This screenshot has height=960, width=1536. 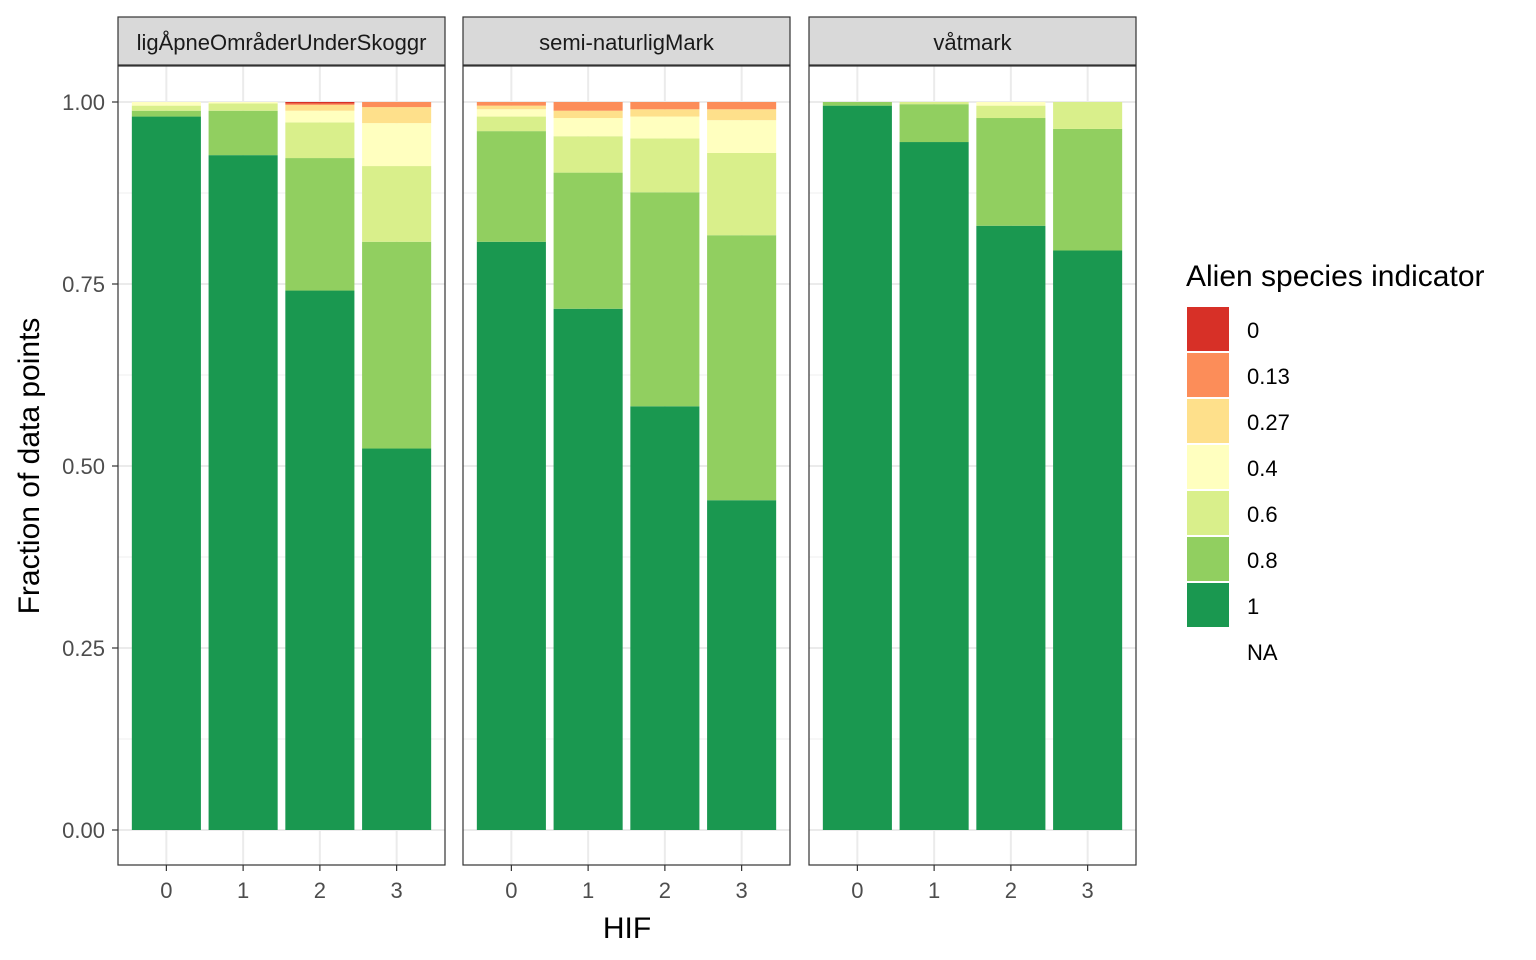 What do you see at coordinates (1253, 606) in the screenshot?
I see `legend-label: 1` at bounding box center [1253, 606].